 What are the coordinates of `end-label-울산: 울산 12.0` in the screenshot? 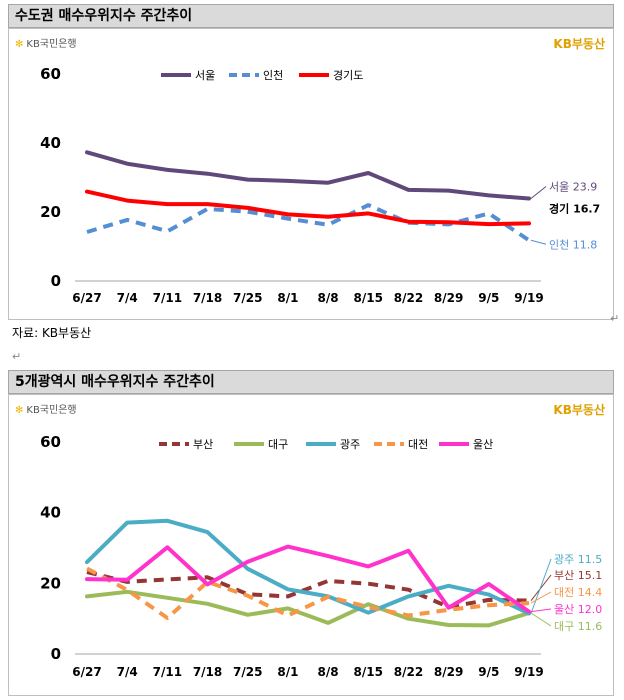 It's located at (578, 609).